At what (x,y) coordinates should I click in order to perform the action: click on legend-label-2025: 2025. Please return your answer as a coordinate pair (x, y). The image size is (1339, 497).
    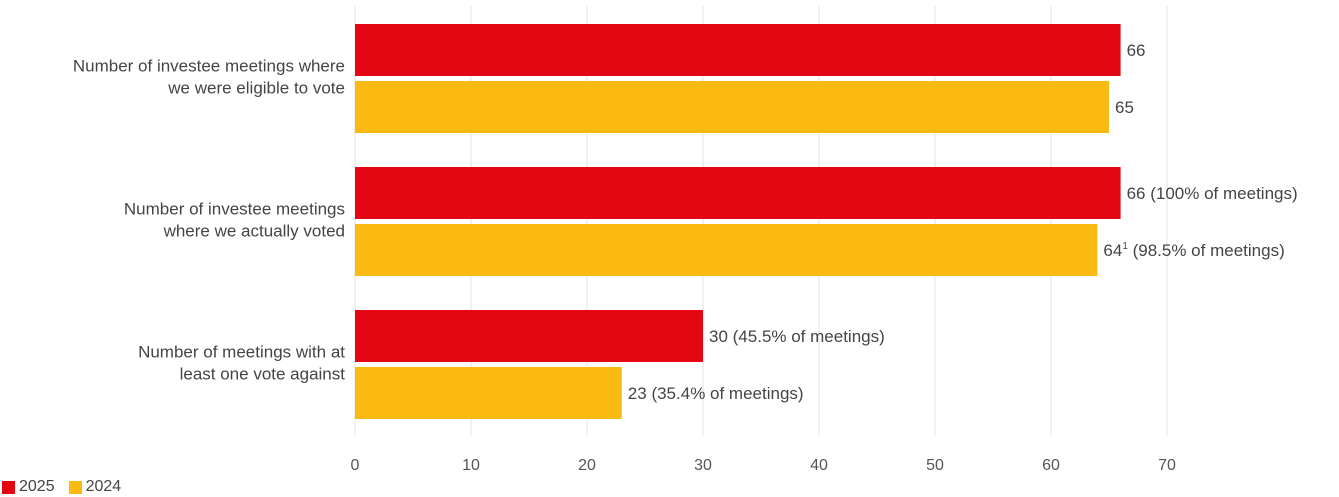
    Looking at the image, I should click on (37, 486).